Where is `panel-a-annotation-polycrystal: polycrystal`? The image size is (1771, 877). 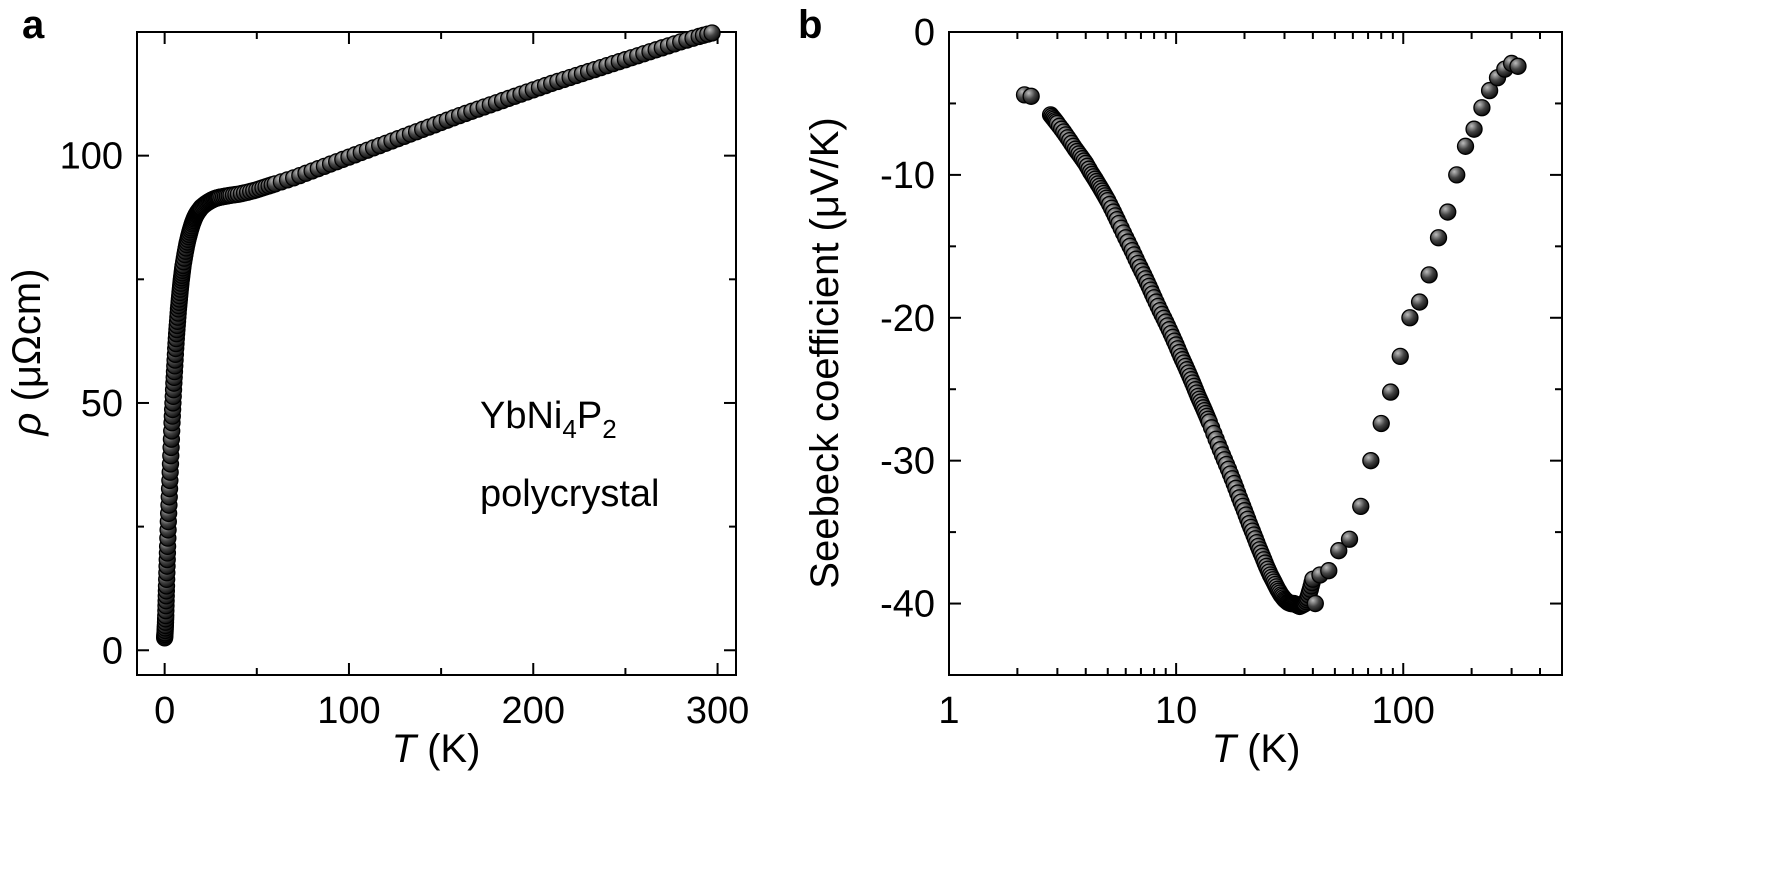
panel-a-annotation-polycrystal: polycrystal is located at coordinates (570, 494).